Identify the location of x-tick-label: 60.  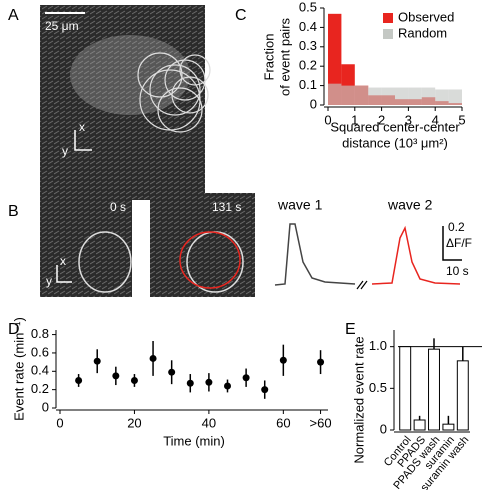
(283, 422).